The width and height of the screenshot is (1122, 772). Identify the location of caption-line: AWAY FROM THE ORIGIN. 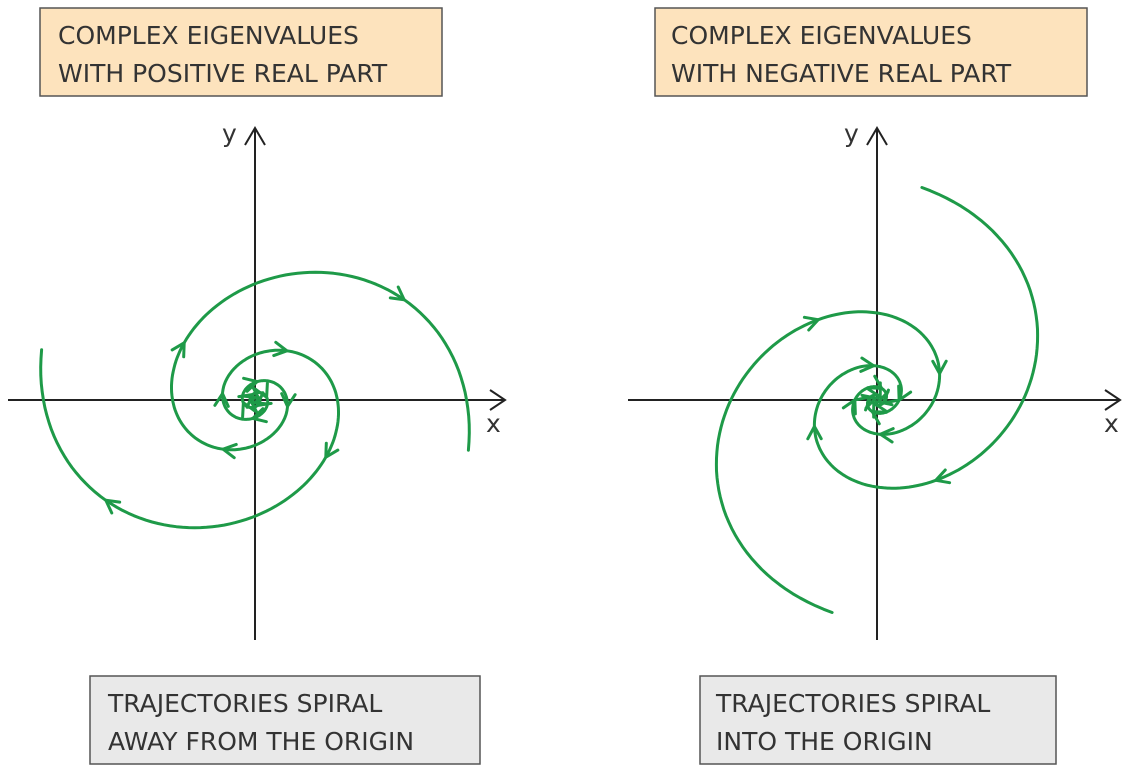
(261, 741).